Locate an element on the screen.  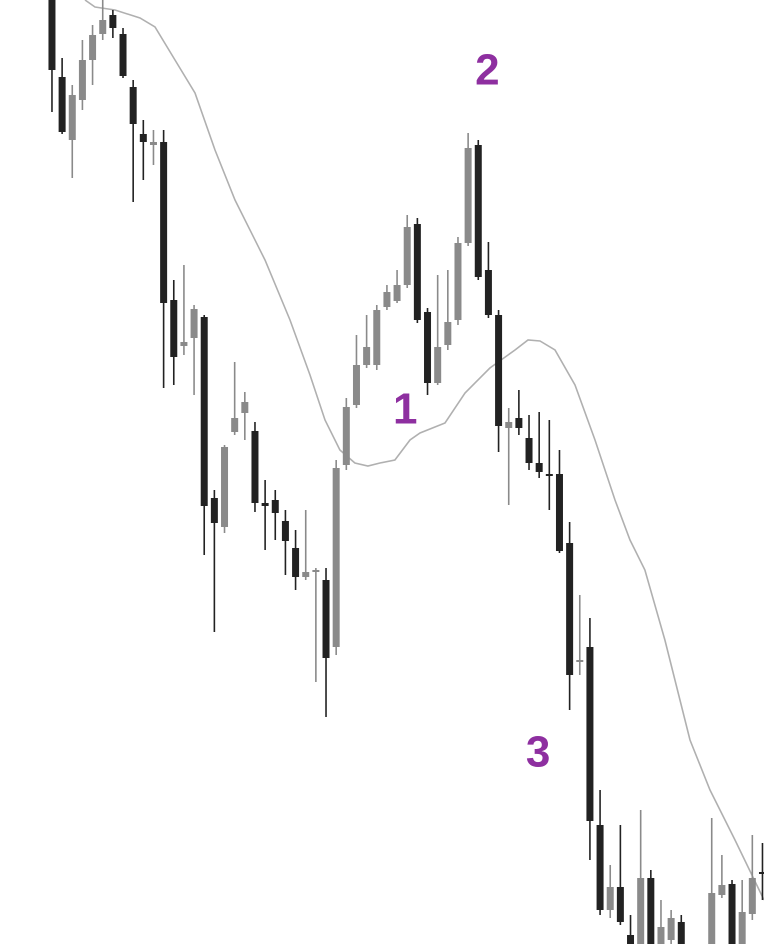
annotation-label: 2 is located at coordinates (487, 70).